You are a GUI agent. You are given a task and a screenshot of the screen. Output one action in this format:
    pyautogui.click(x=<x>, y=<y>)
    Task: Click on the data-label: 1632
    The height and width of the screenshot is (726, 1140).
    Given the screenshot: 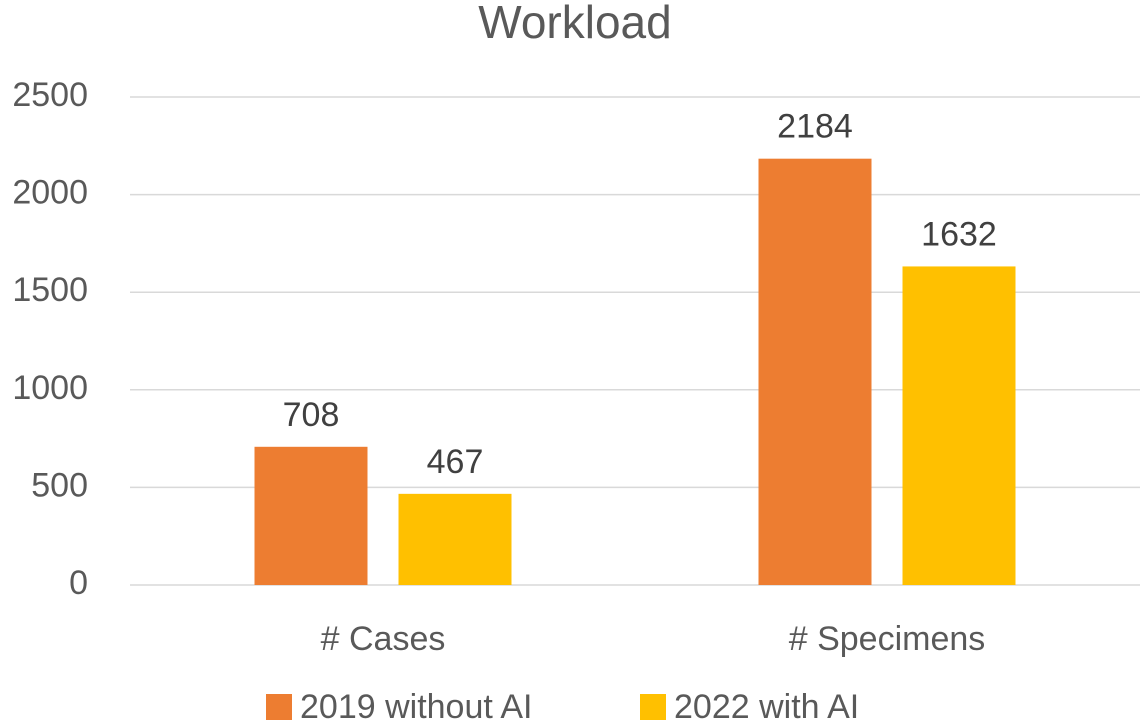 What is the action you would take?
    pyautogui.click(x=959, y=234)
    